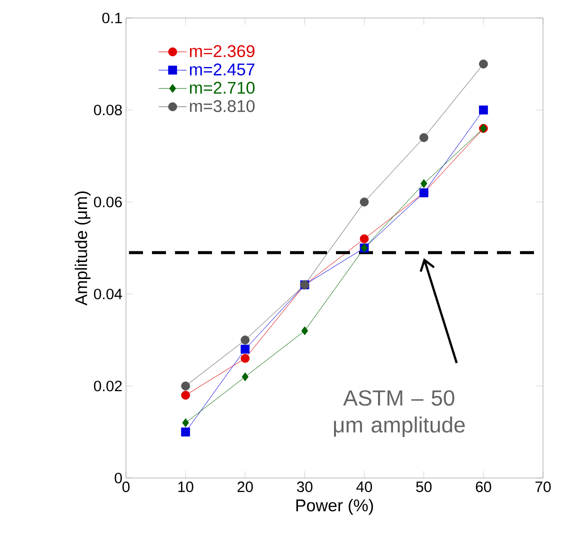 The image size is (566, 559). I want to click on x-axis-title: Power (%), so click(334, 506).